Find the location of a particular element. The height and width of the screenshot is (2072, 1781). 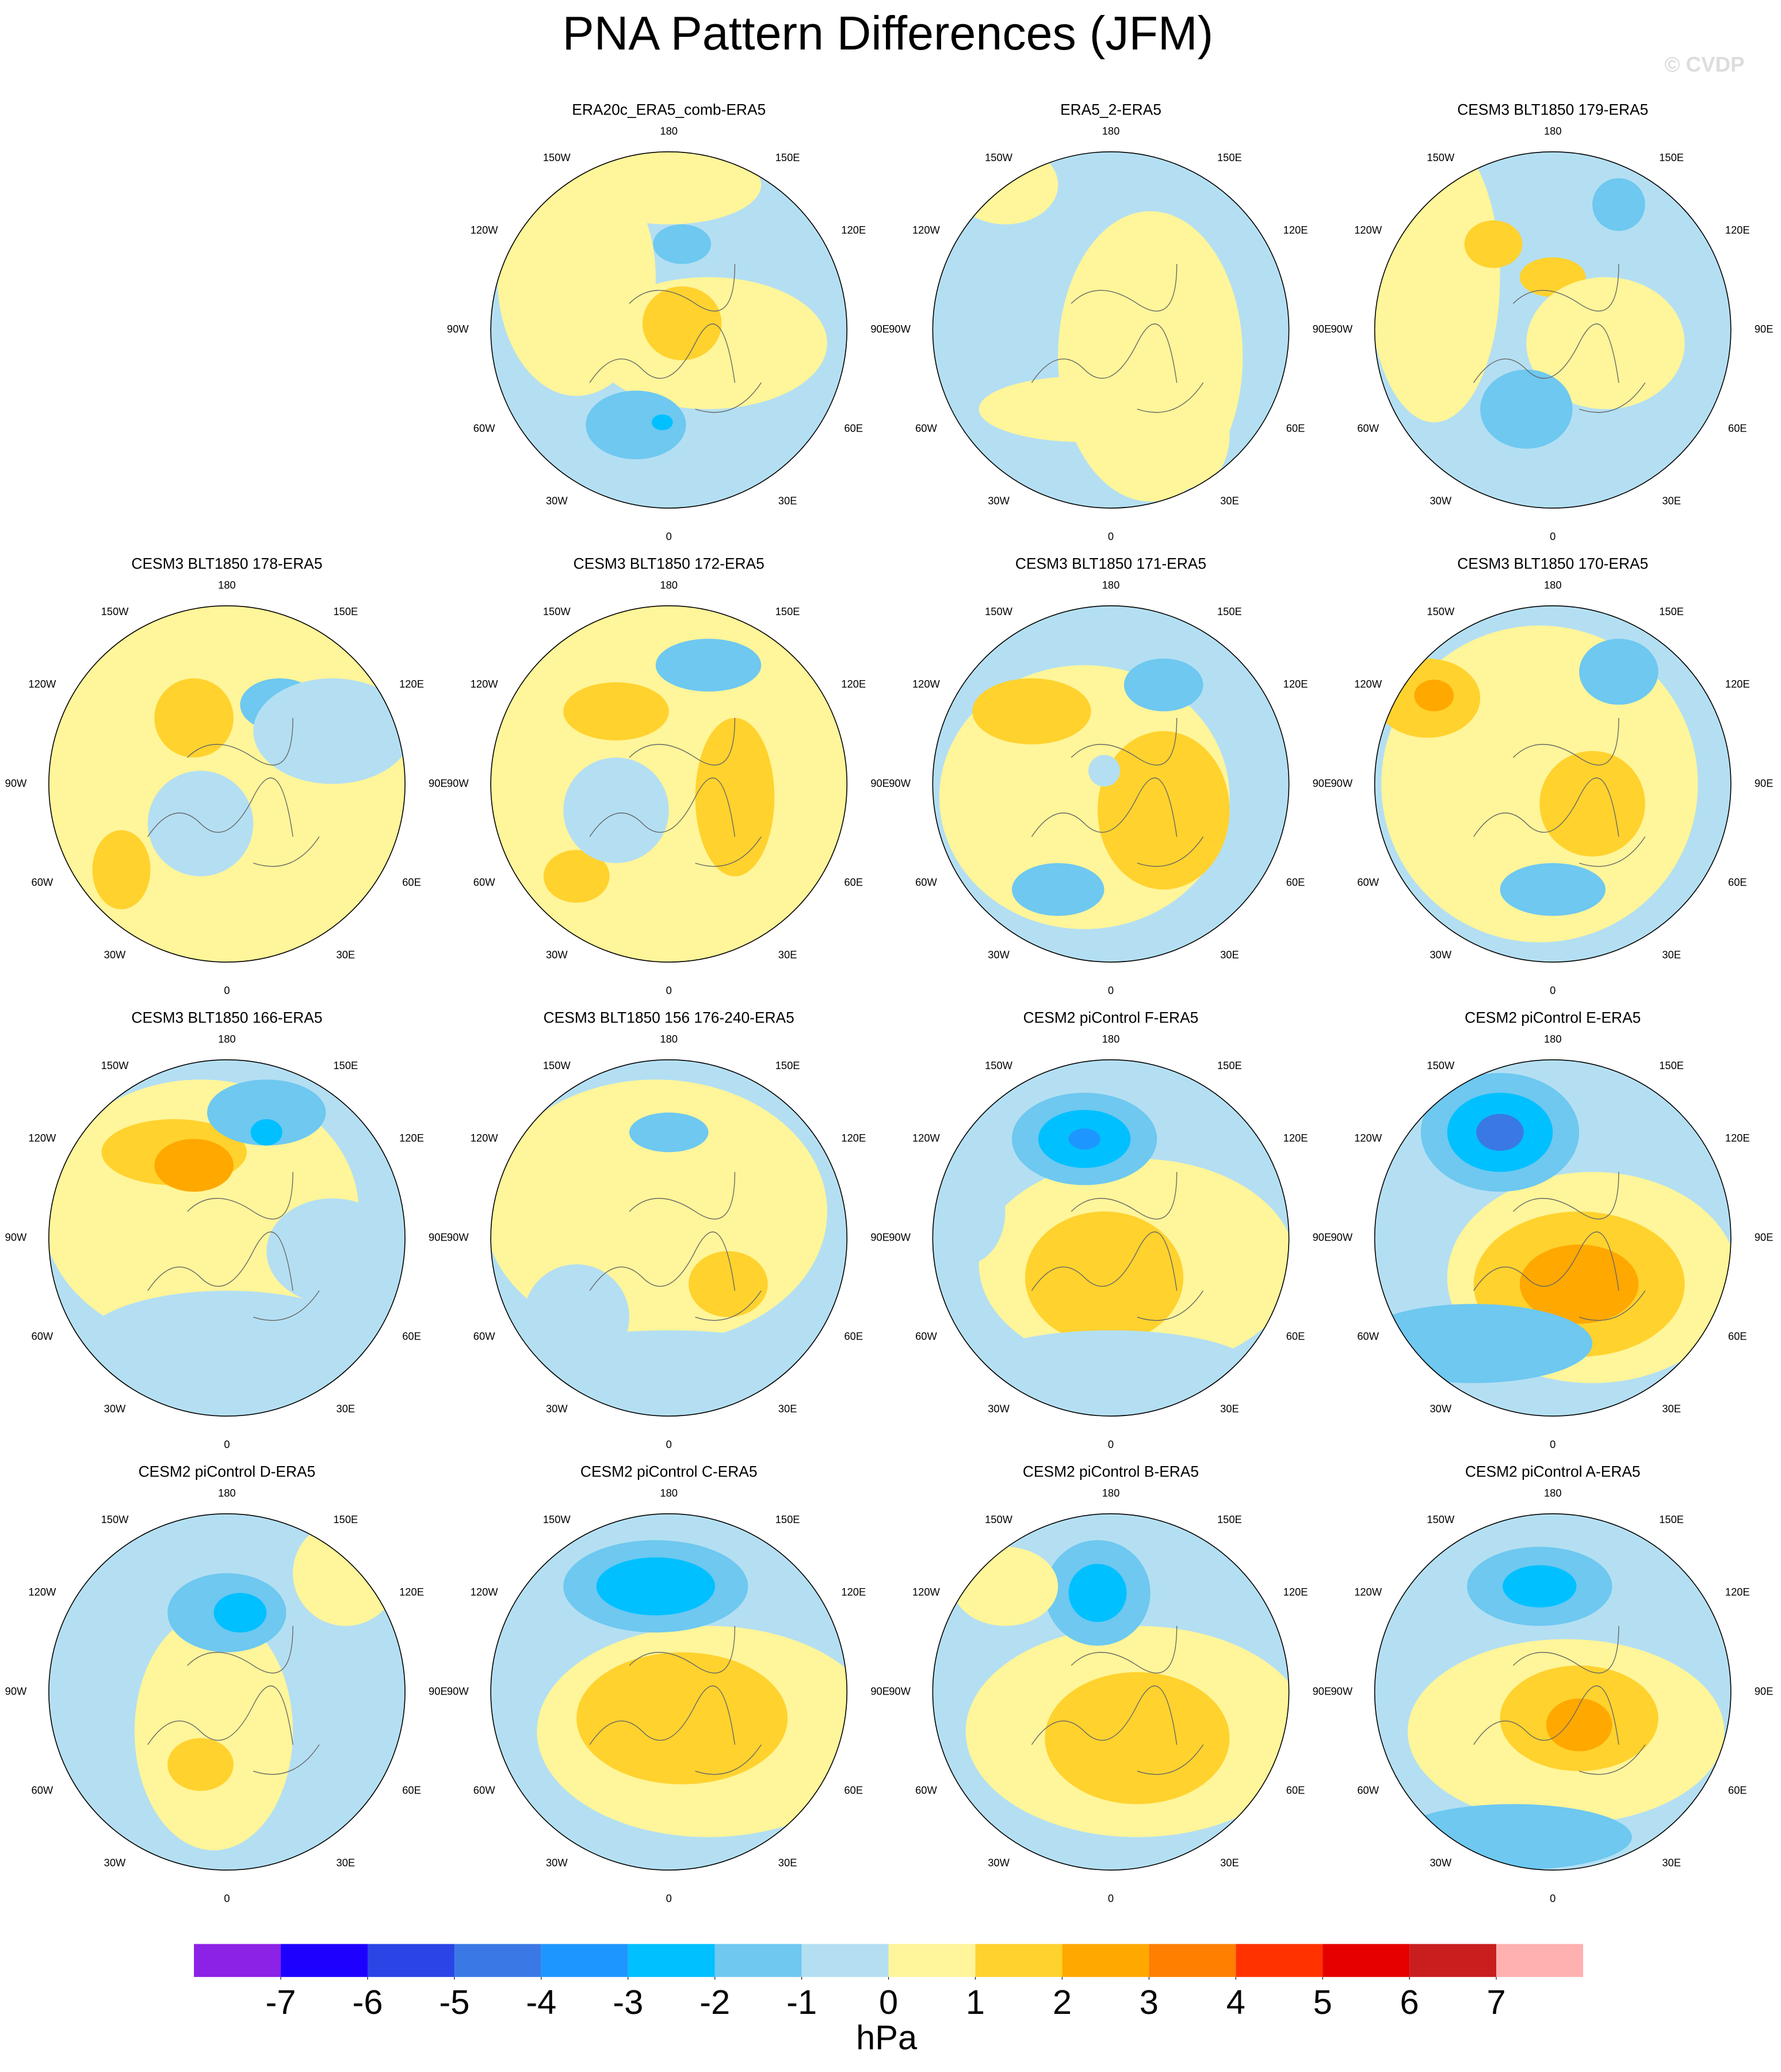

panel-title: CESM2 piControl B-ERA5 is located at coordinates (1111, 1472).